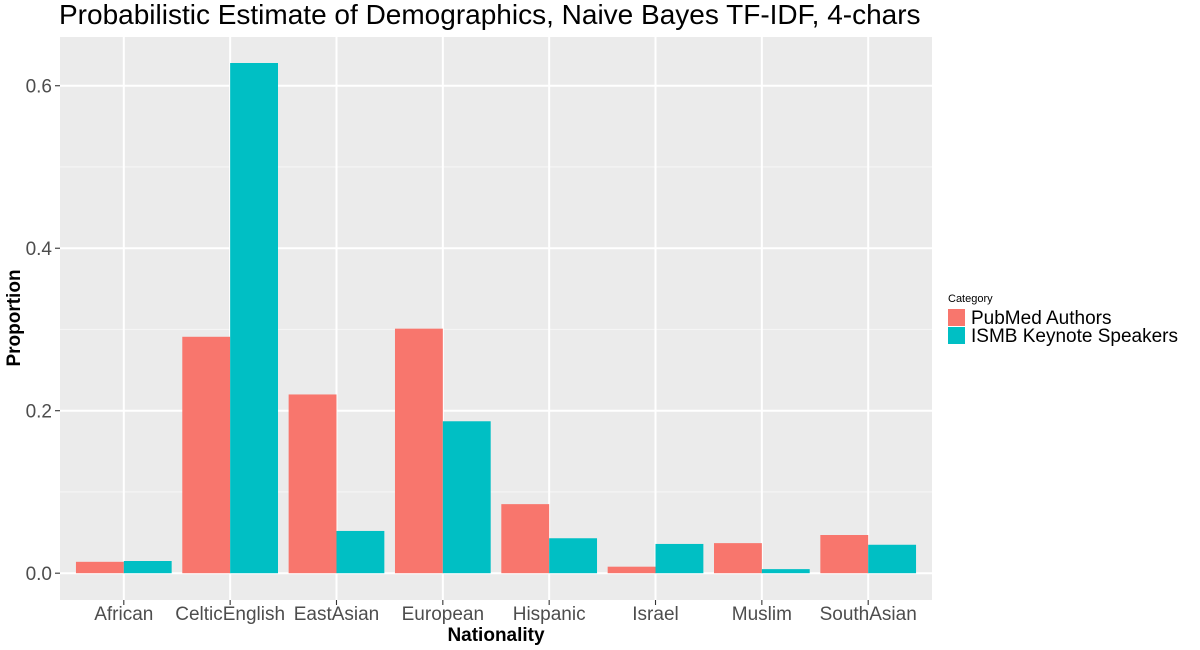 The image size is (1200, 650). Describe the element at coordinates (549, 614) in the screenshot. I see `x-tick-label: Hispanic` at that location.